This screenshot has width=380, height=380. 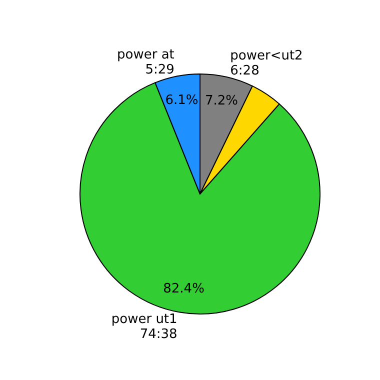 I want to click on slice-label: power ut1 74:38, so click(x=144, y=326).